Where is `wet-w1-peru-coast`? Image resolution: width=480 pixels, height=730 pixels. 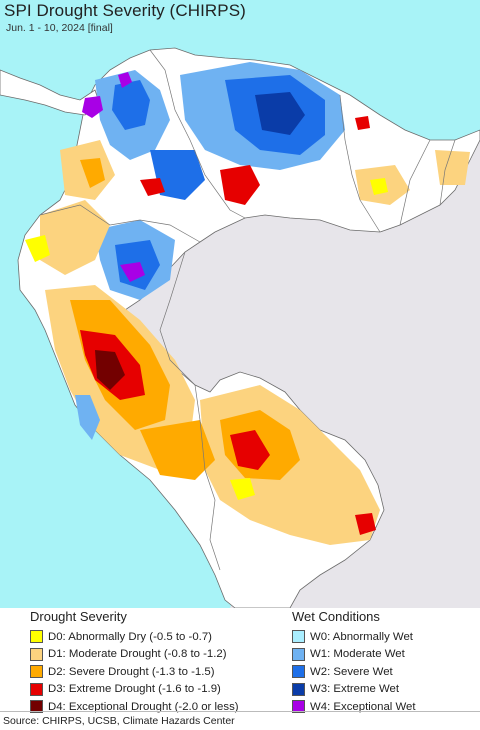
wet-w1-peru-coast is located at coordinates (87, 417).